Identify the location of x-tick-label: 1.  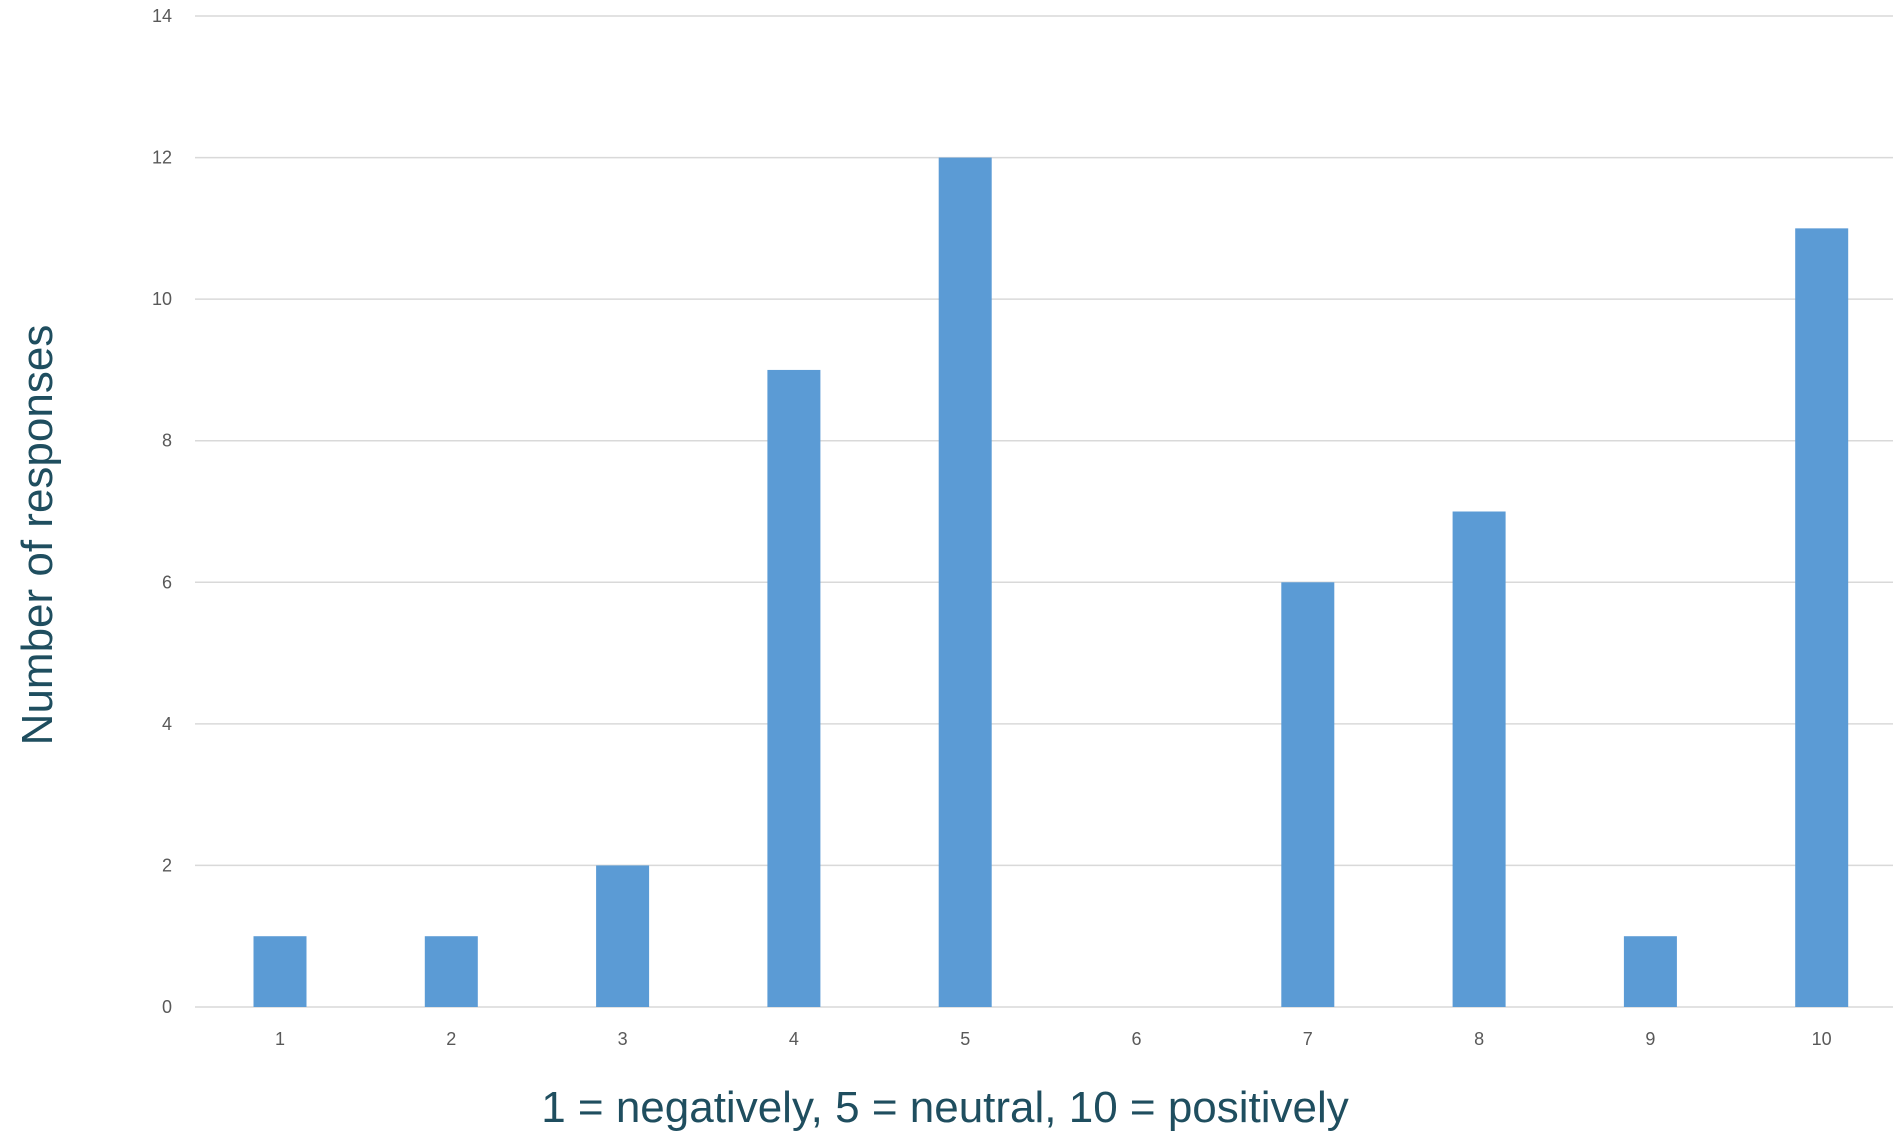
(280, 1039).